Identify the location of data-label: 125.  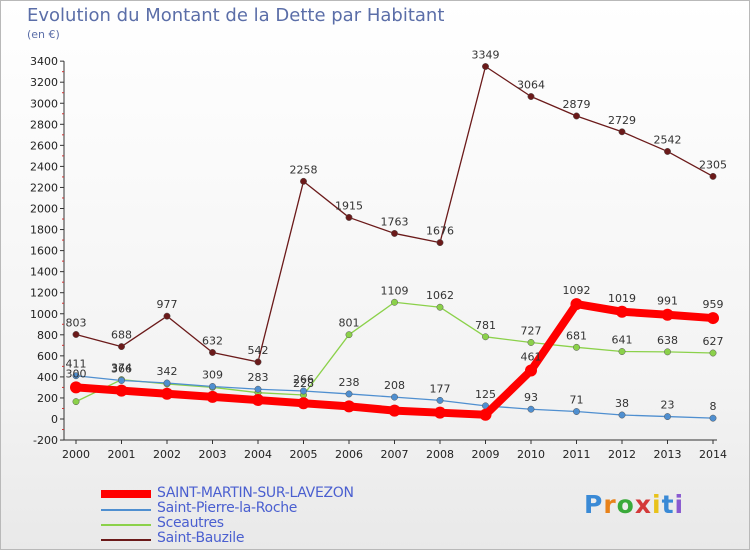
(485, 394).